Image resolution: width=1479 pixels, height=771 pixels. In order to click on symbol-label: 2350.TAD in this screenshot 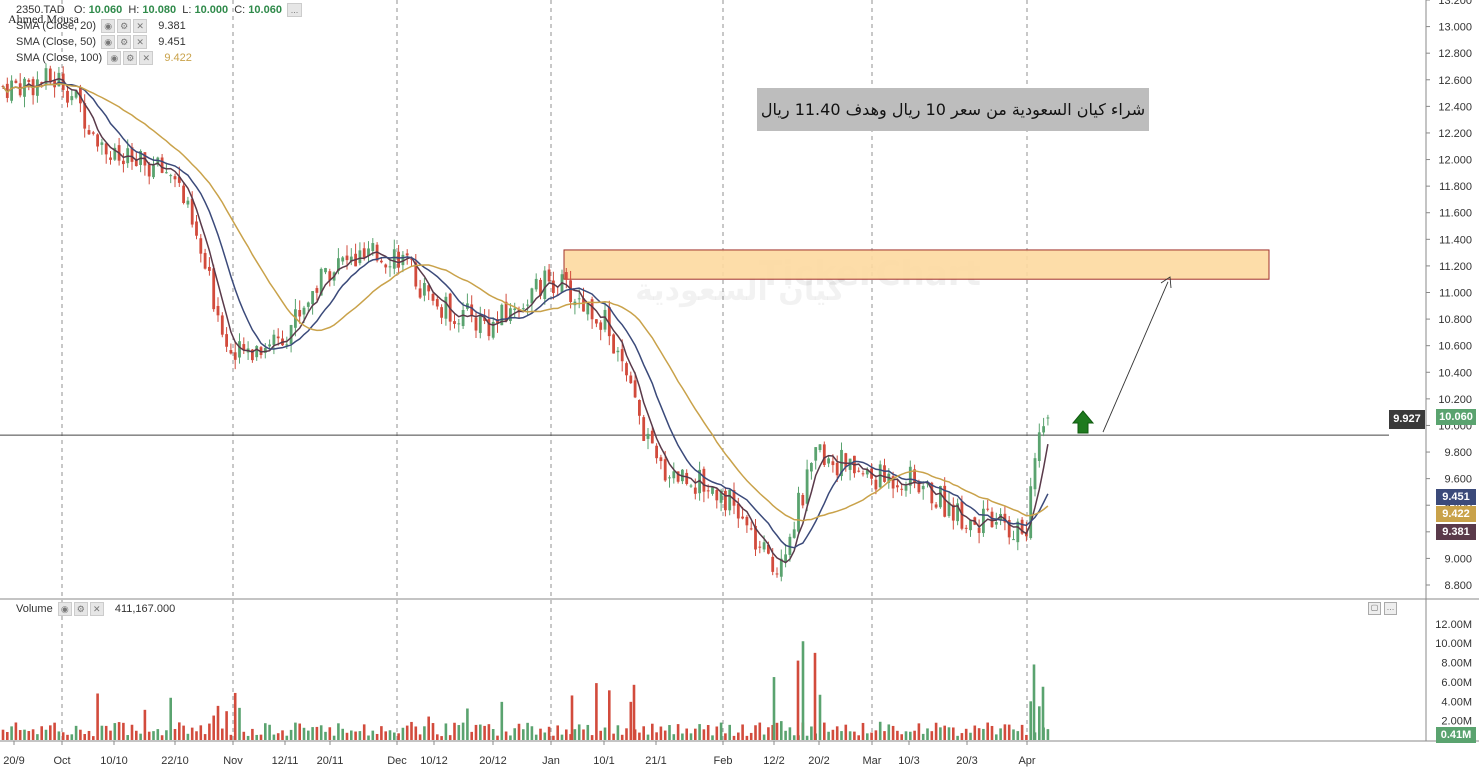, I will do `click(40, 9)`.